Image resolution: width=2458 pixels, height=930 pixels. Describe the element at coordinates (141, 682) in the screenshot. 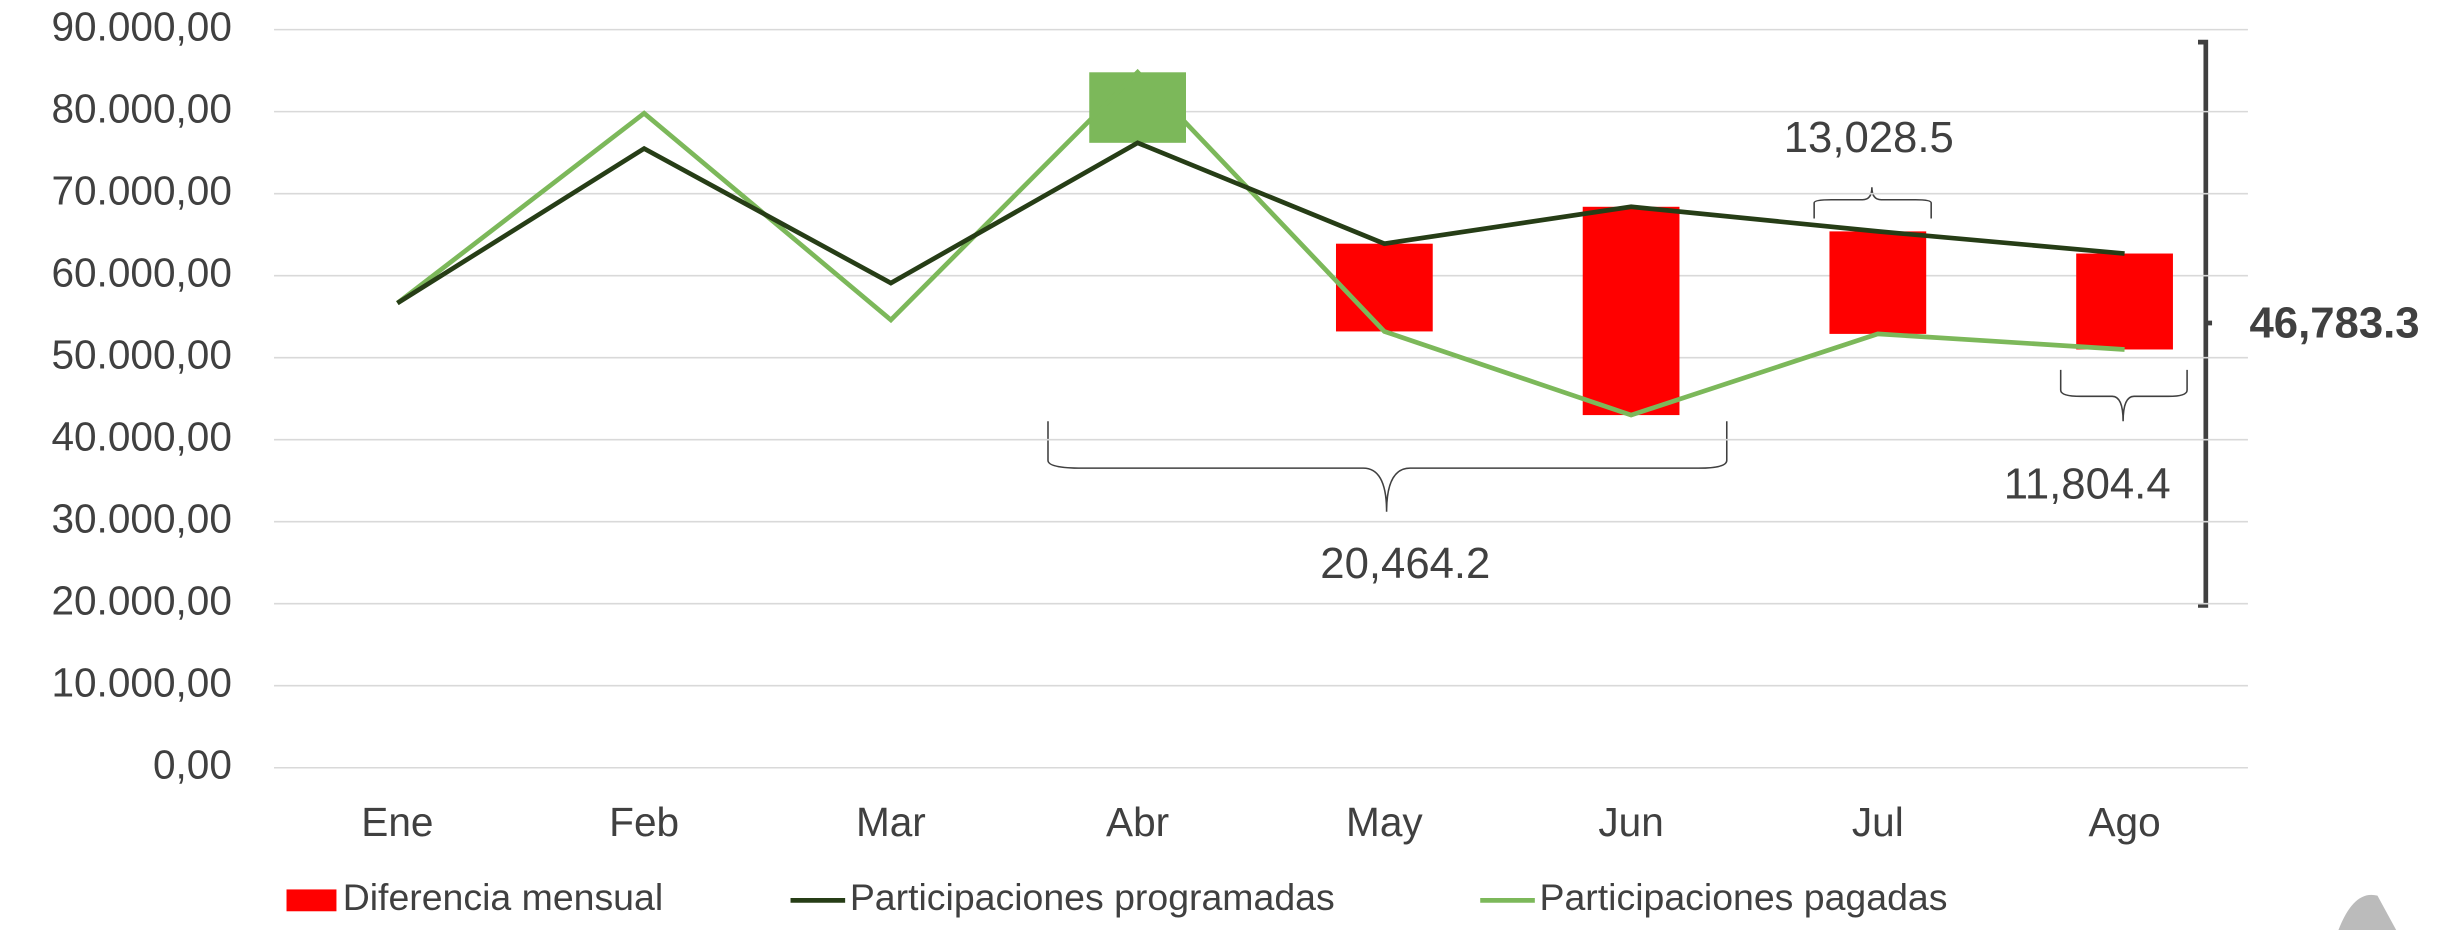

I see `y-tick-label: 10.000,00` at that location.